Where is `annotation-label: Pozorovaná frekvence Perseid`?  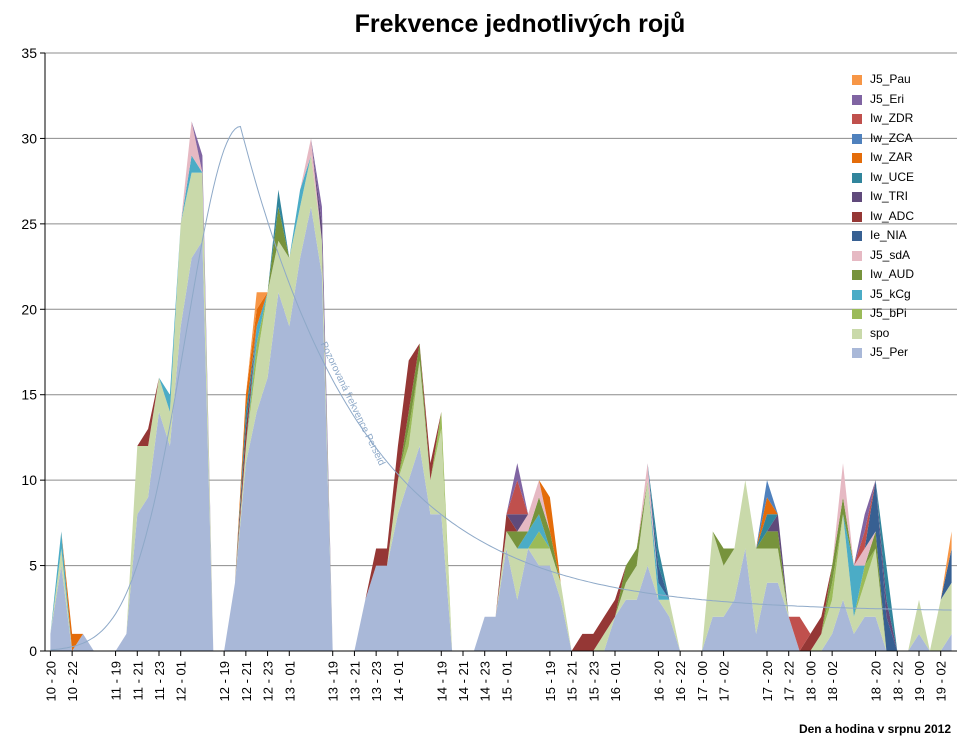
annotation-label: Pozorovaná frekvence Perseid is located at coordinates (352, 403).